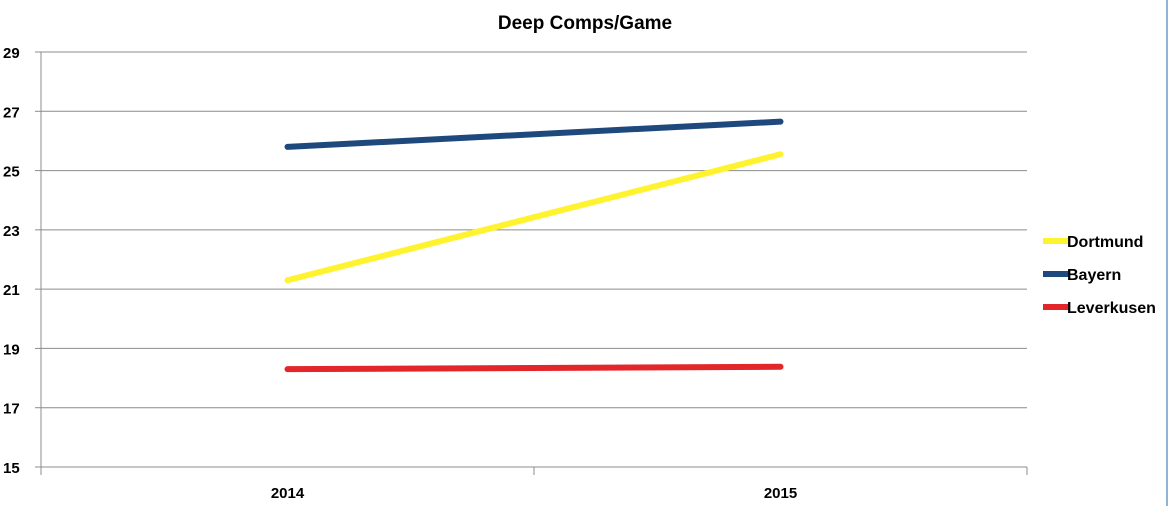  Describe the element at coordinates (534, 134) in the screenshot. I see `series-line-bayern` at that location.